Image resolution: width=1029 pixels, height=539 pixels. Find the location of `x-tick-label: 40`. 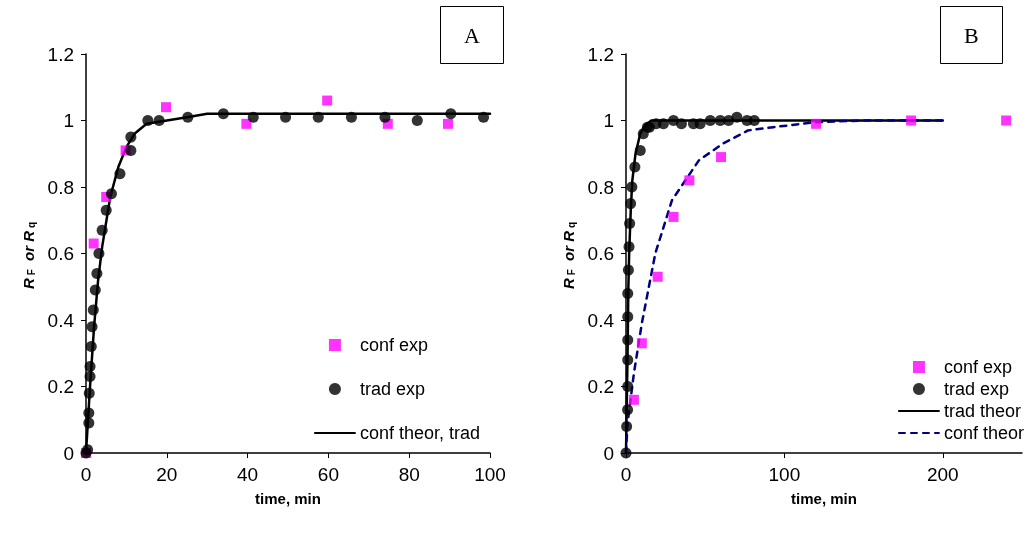

x-tick-label: 40 is located at coordinates (248, 474).